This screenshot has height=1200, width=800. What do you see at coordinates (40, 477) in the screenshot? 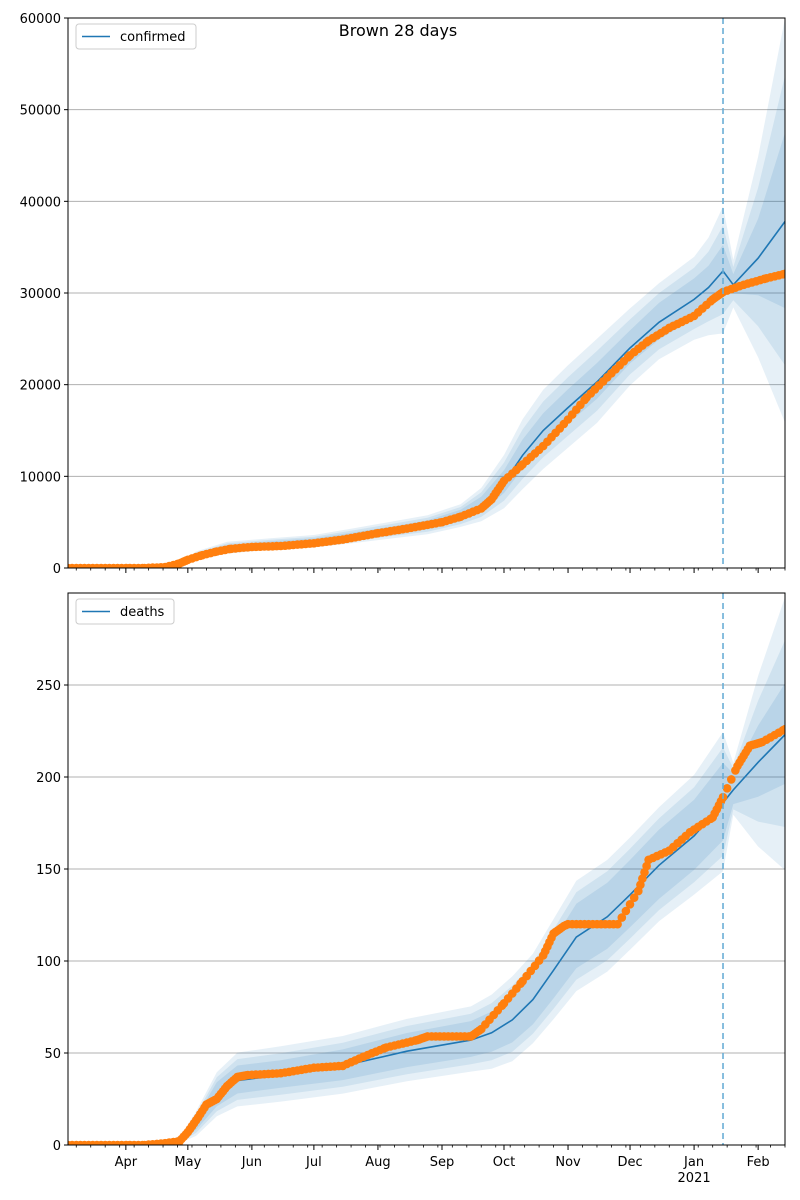
I see `confirmed-y-tick-label: 10000` at bounding box center [40, 477].